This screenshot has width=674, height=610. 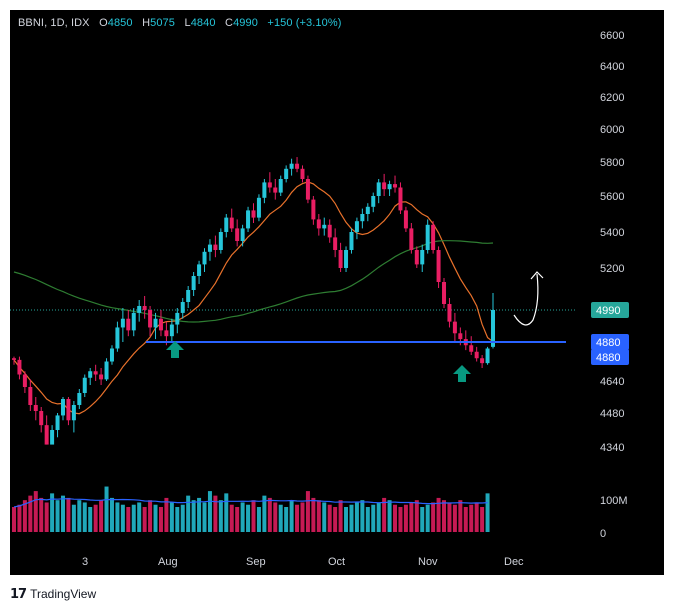 What do you see at coordinates (256, 562) in the screenshot?
I see `time-axis-label: Sep` at bounding box center [256, 562].